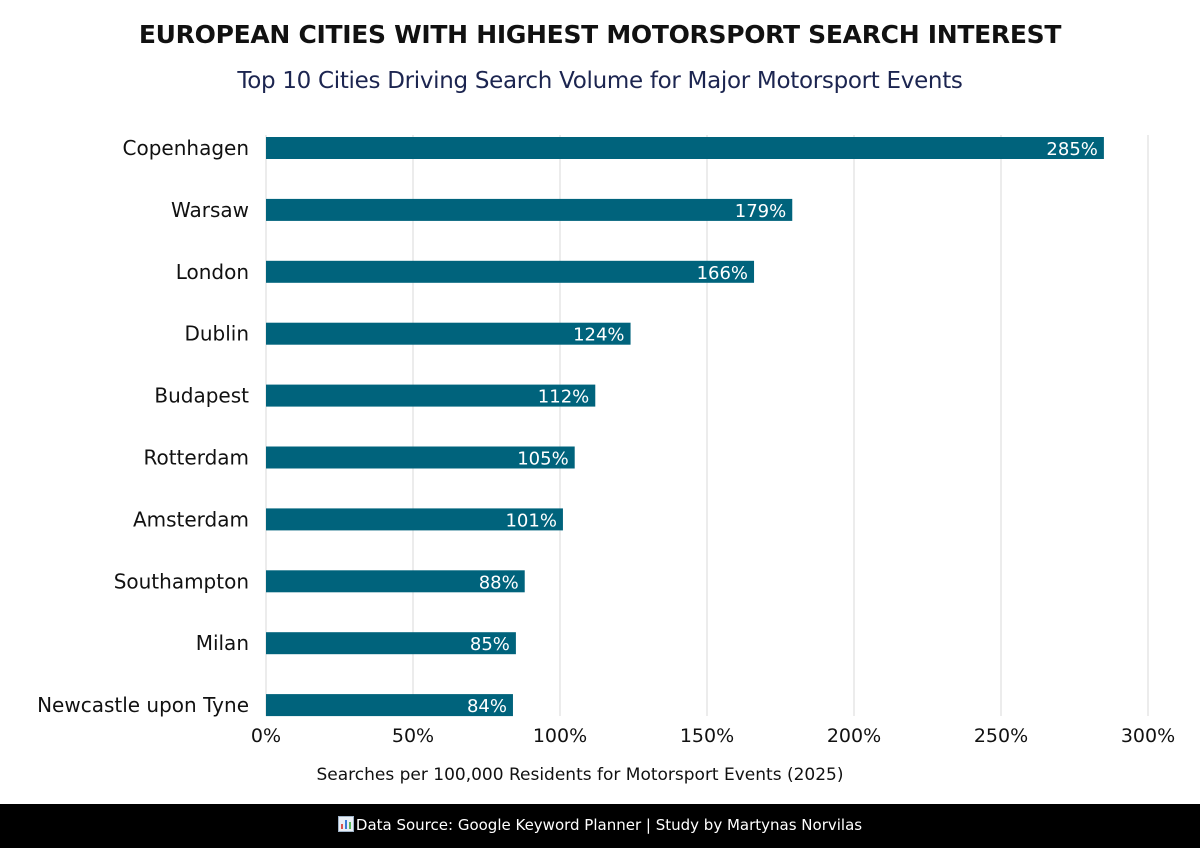 This screenshot has height=848, width=1200. I want to click on category-label: Southampton, so click(181, 581).